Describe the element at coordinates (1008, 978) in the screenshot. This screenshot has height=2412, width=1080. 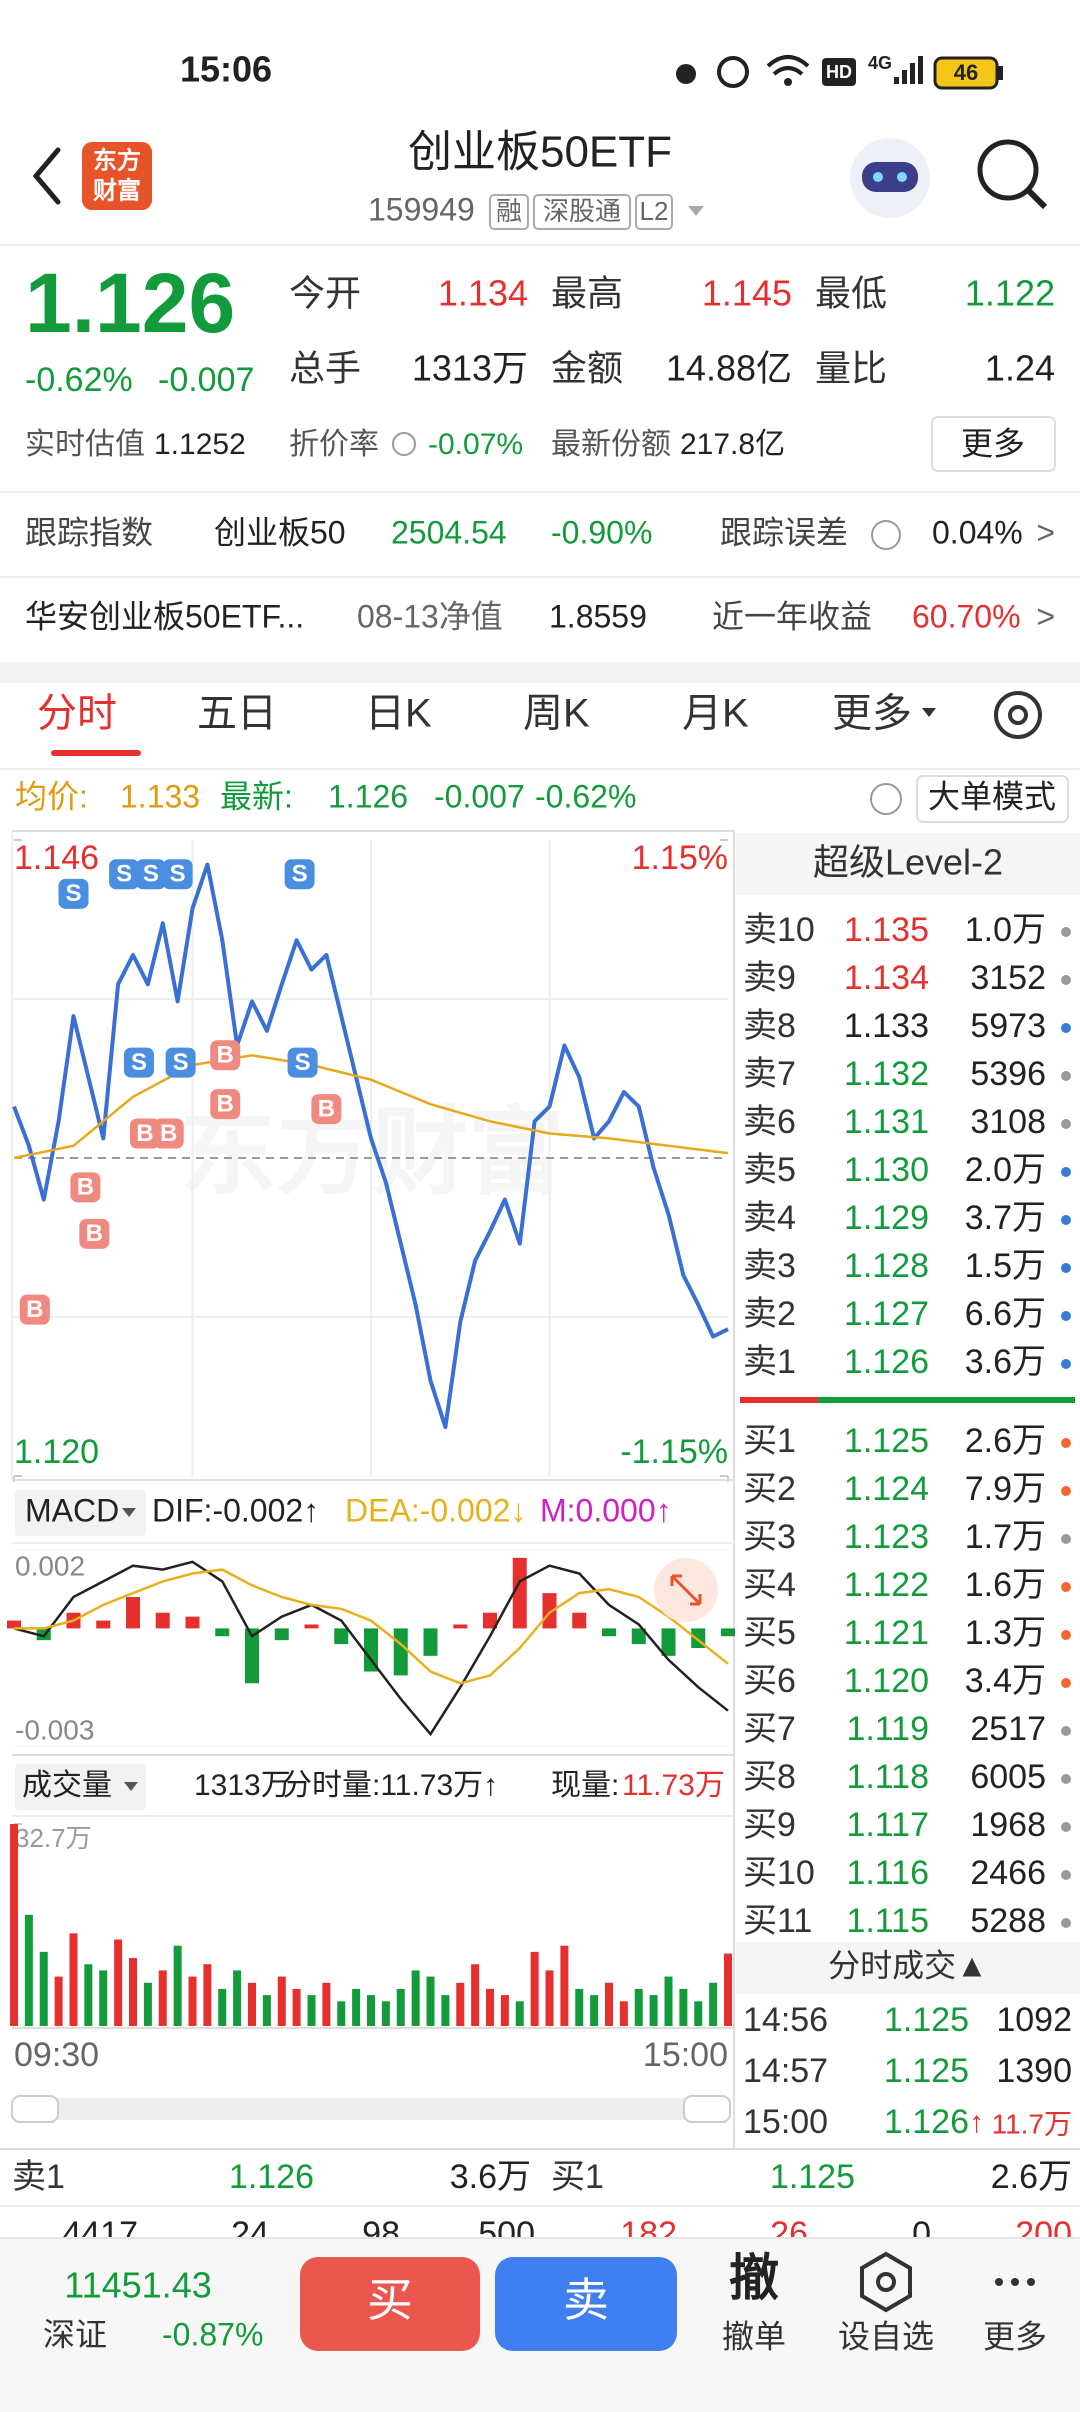
I see `level-qty: 3152` at that location.